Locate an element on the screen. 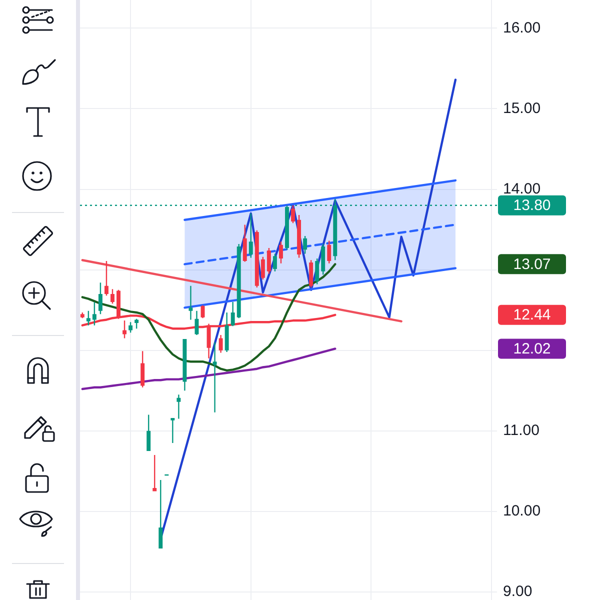 The image size is (600, 600). text: 12.44 is located at coordinates (532, 315).